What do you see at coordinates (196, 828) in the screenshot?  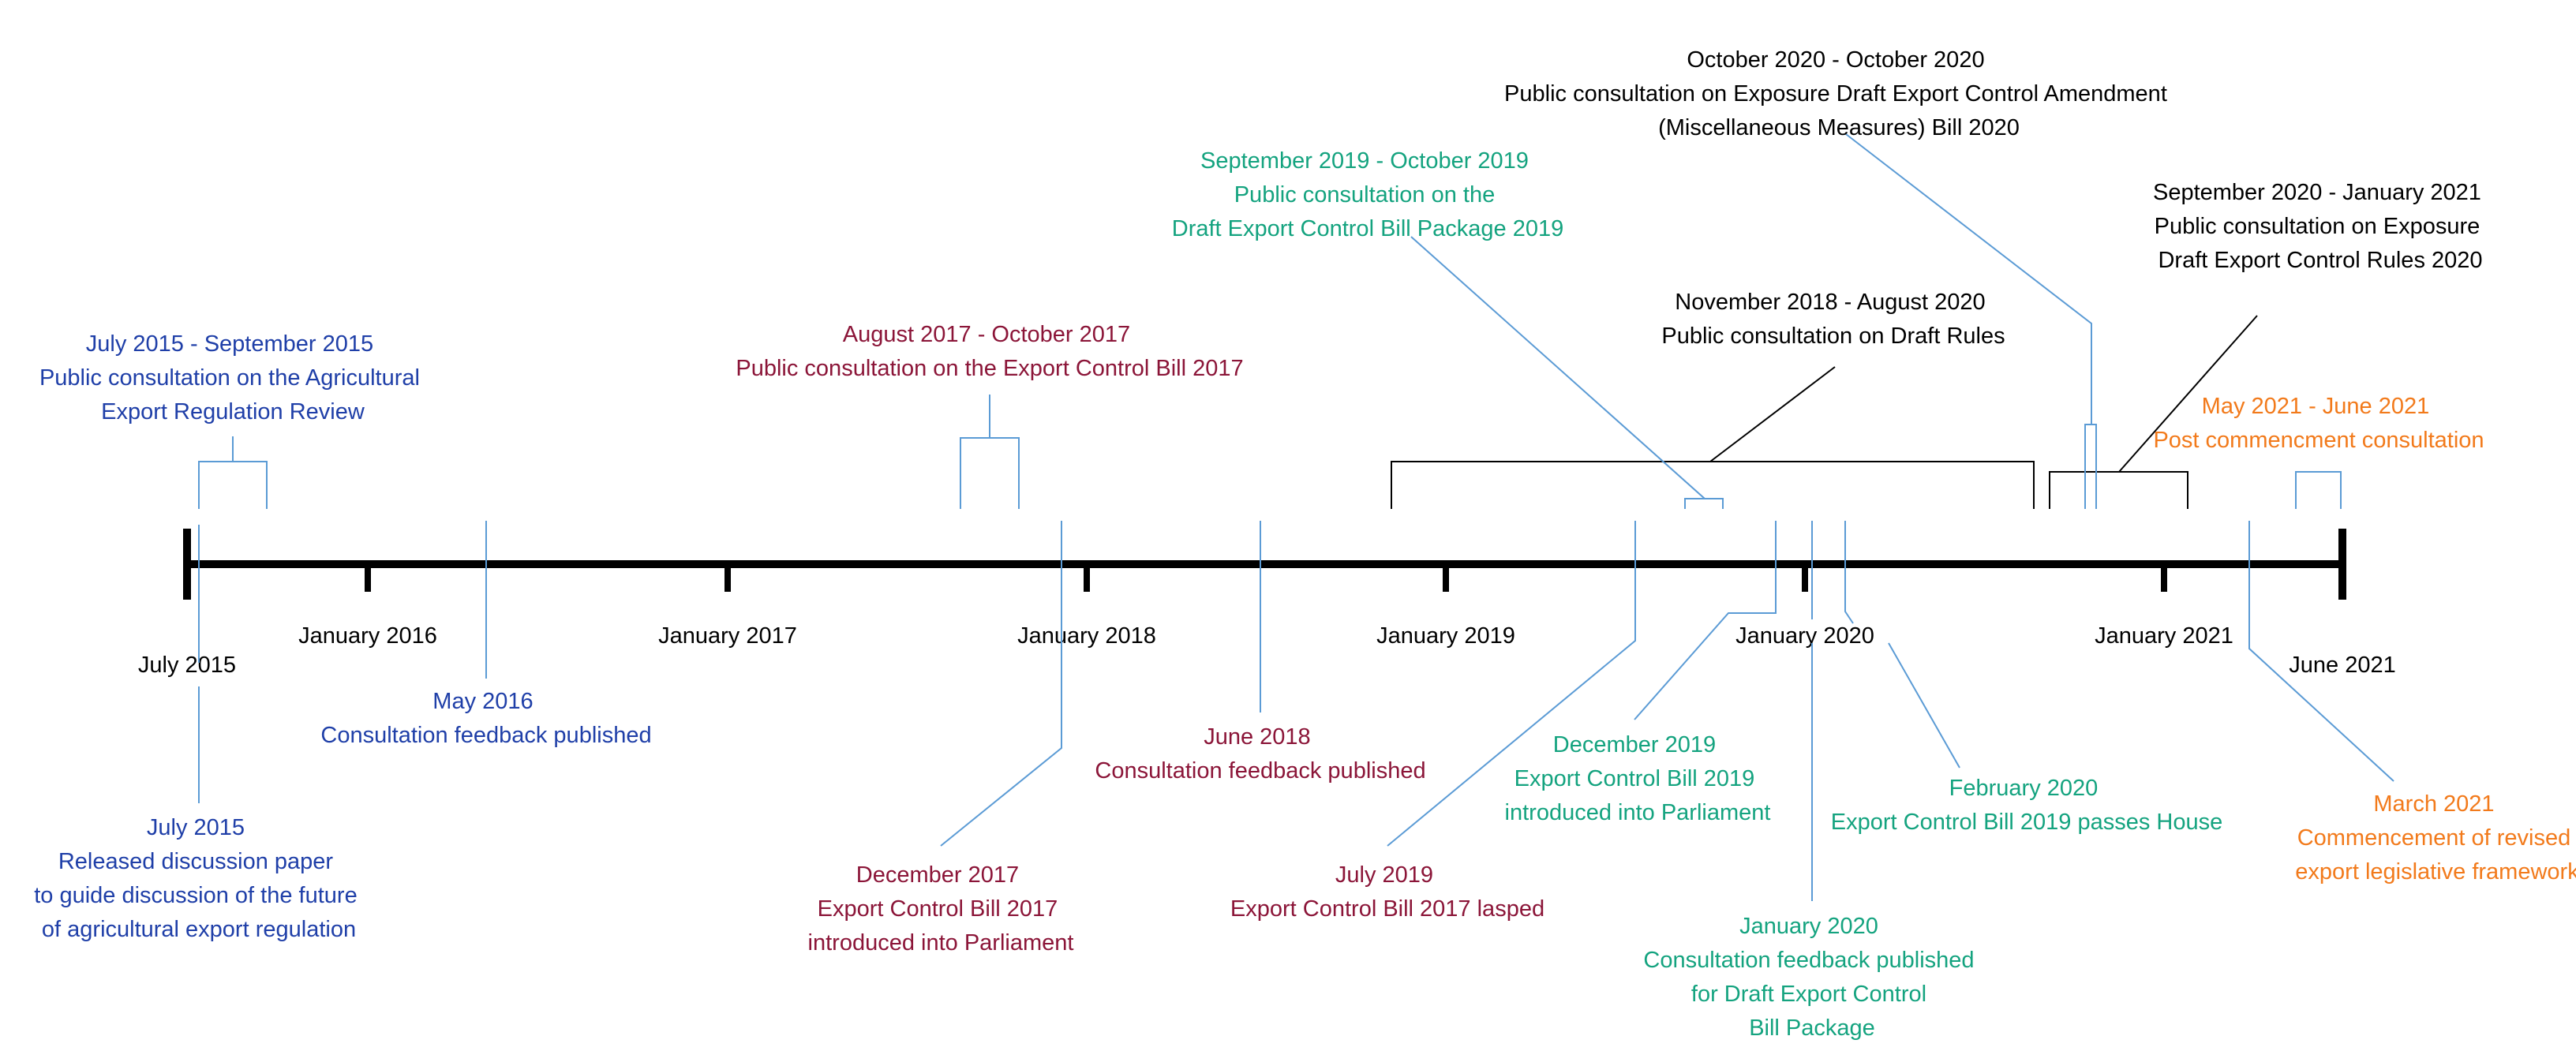 I see `event-date: July 2015` at bounding box center [196, 828].